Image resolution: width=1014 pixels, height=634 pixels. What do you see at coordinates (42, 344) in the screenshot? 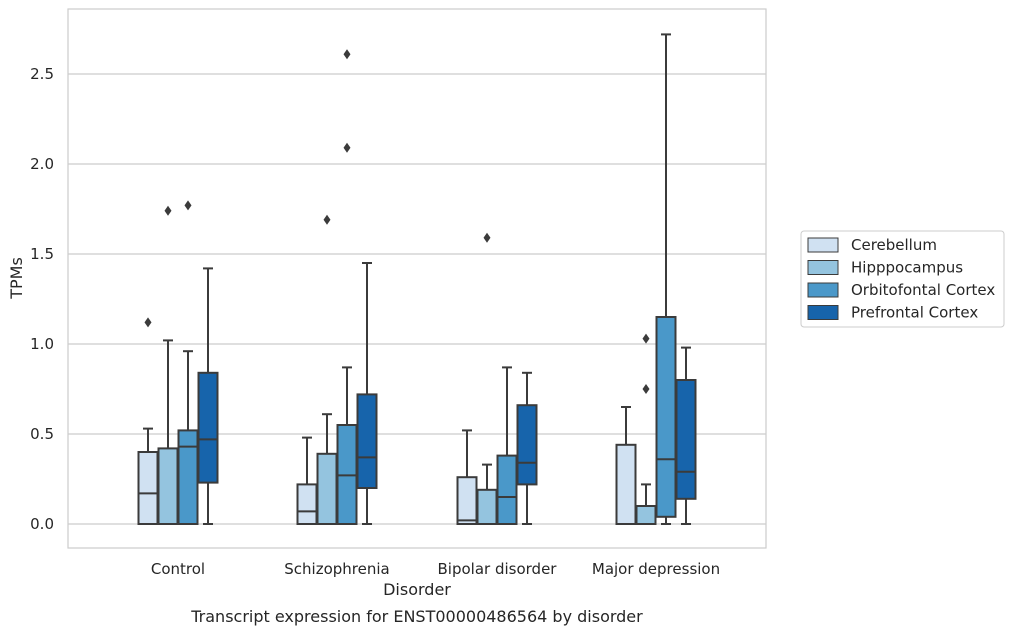
I see `y-tick-label: 1.0` at bounding box center [42, 344].